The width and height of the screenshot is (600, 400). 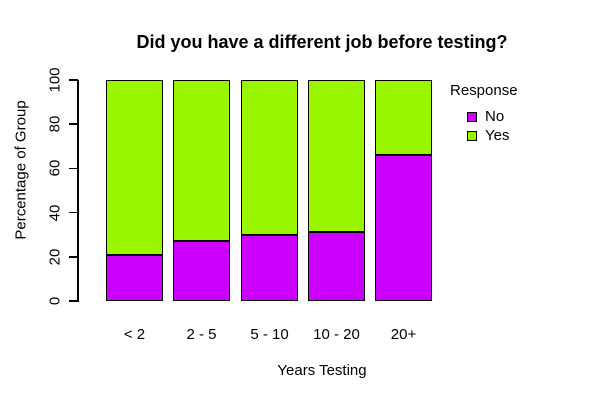 I want to click on legend-items: No Yes, so click(x=484, y=126).